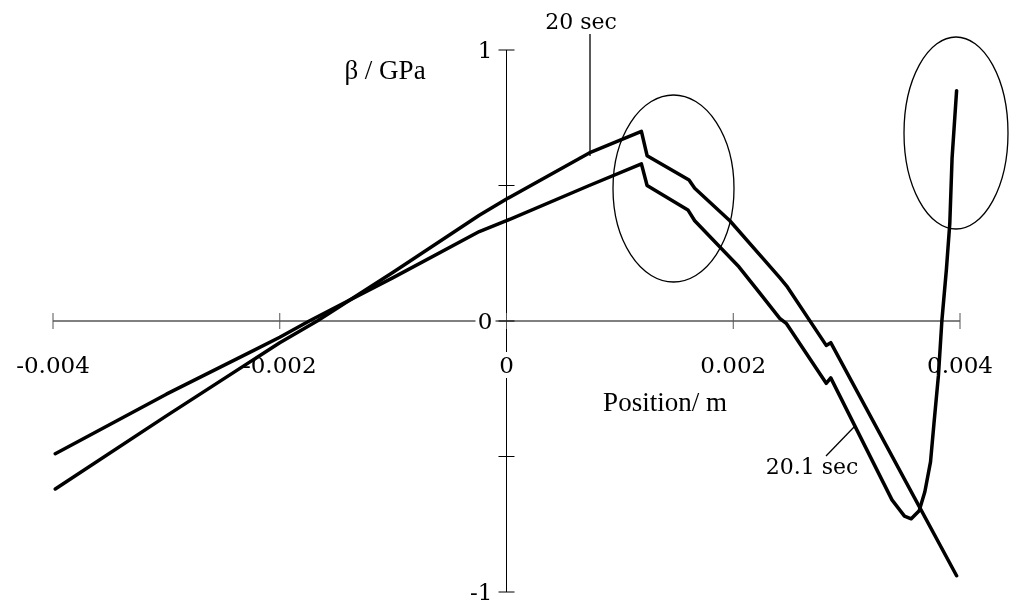 This screenshot has width=1020, height=610. Describe the element at coordinates (733, 365) in the screenshot. I see `x-tick-label: 0.002` at that location.